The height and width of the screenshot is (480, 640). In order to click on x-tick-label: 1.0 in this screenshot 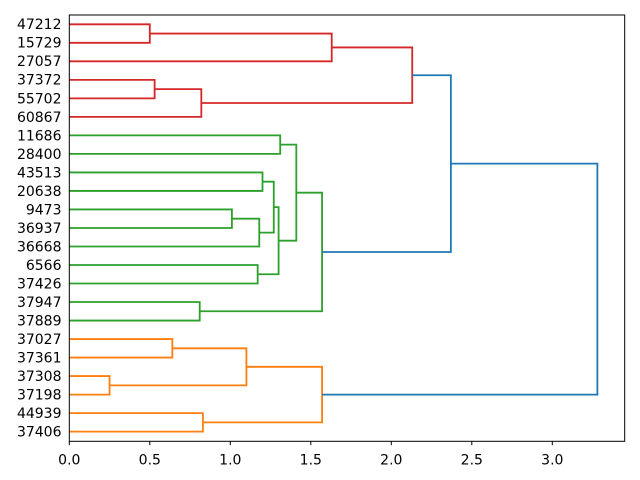, I will do `click(230, 461)`.